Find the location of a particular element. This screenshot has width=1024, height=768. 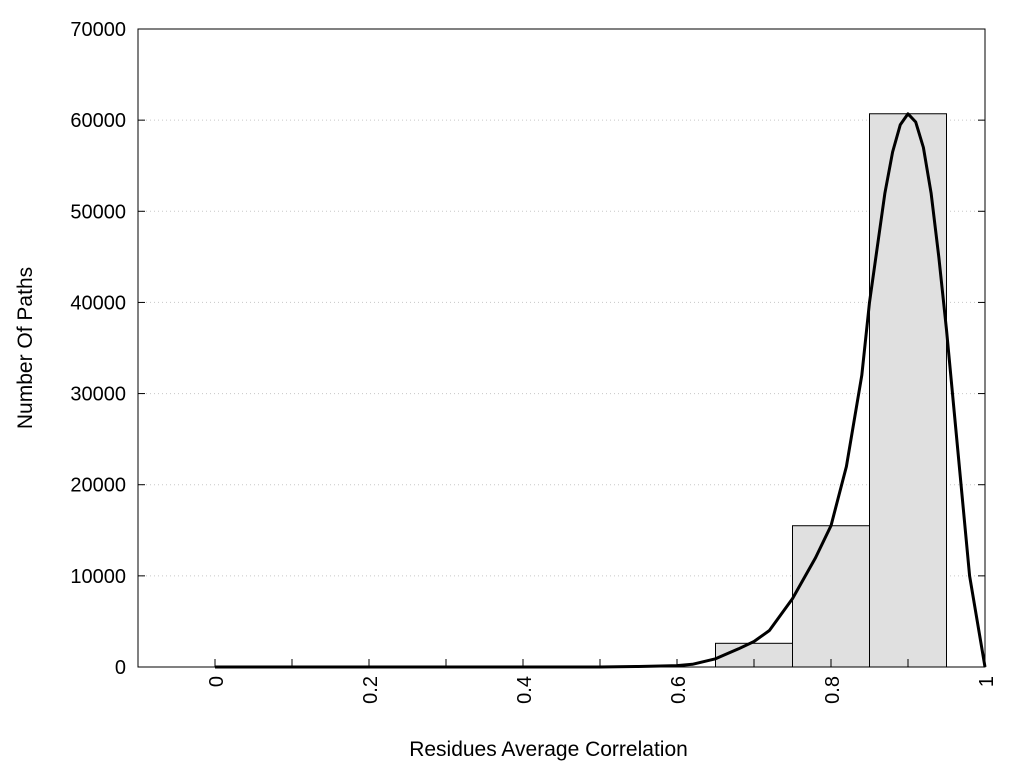

y-axis-label: Number Of Paths is located at coordinates (25, 348).